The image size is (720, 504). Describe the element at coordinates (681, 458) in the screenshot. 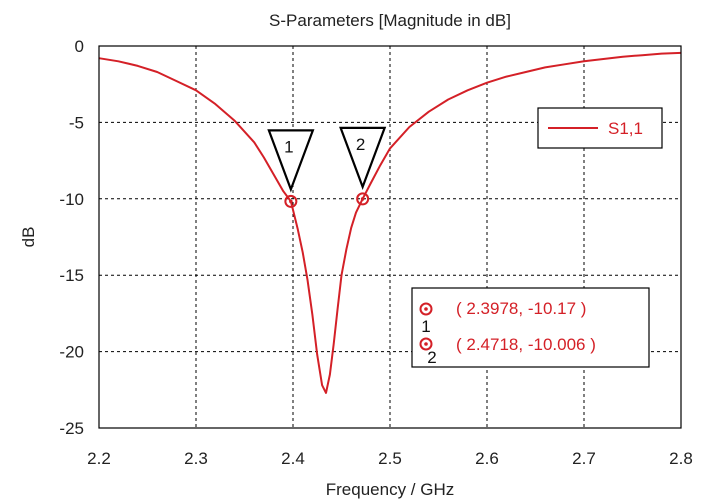

I see `x-tick-label: 2.8` at that location.